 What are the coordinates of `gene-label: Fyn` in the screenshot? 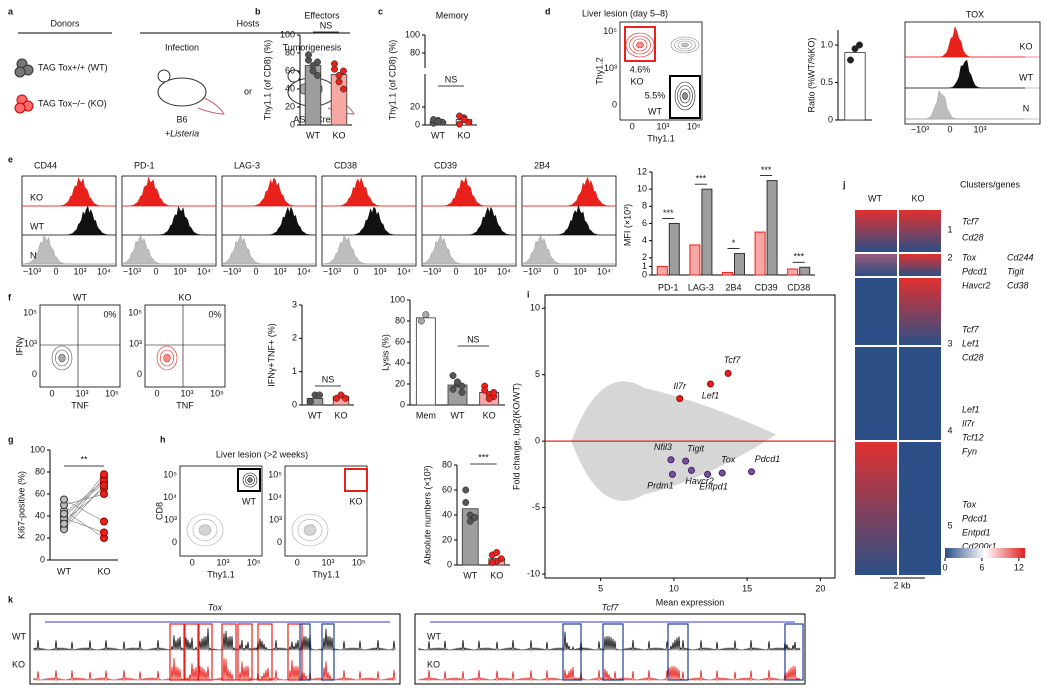 It's located at (969, 451).